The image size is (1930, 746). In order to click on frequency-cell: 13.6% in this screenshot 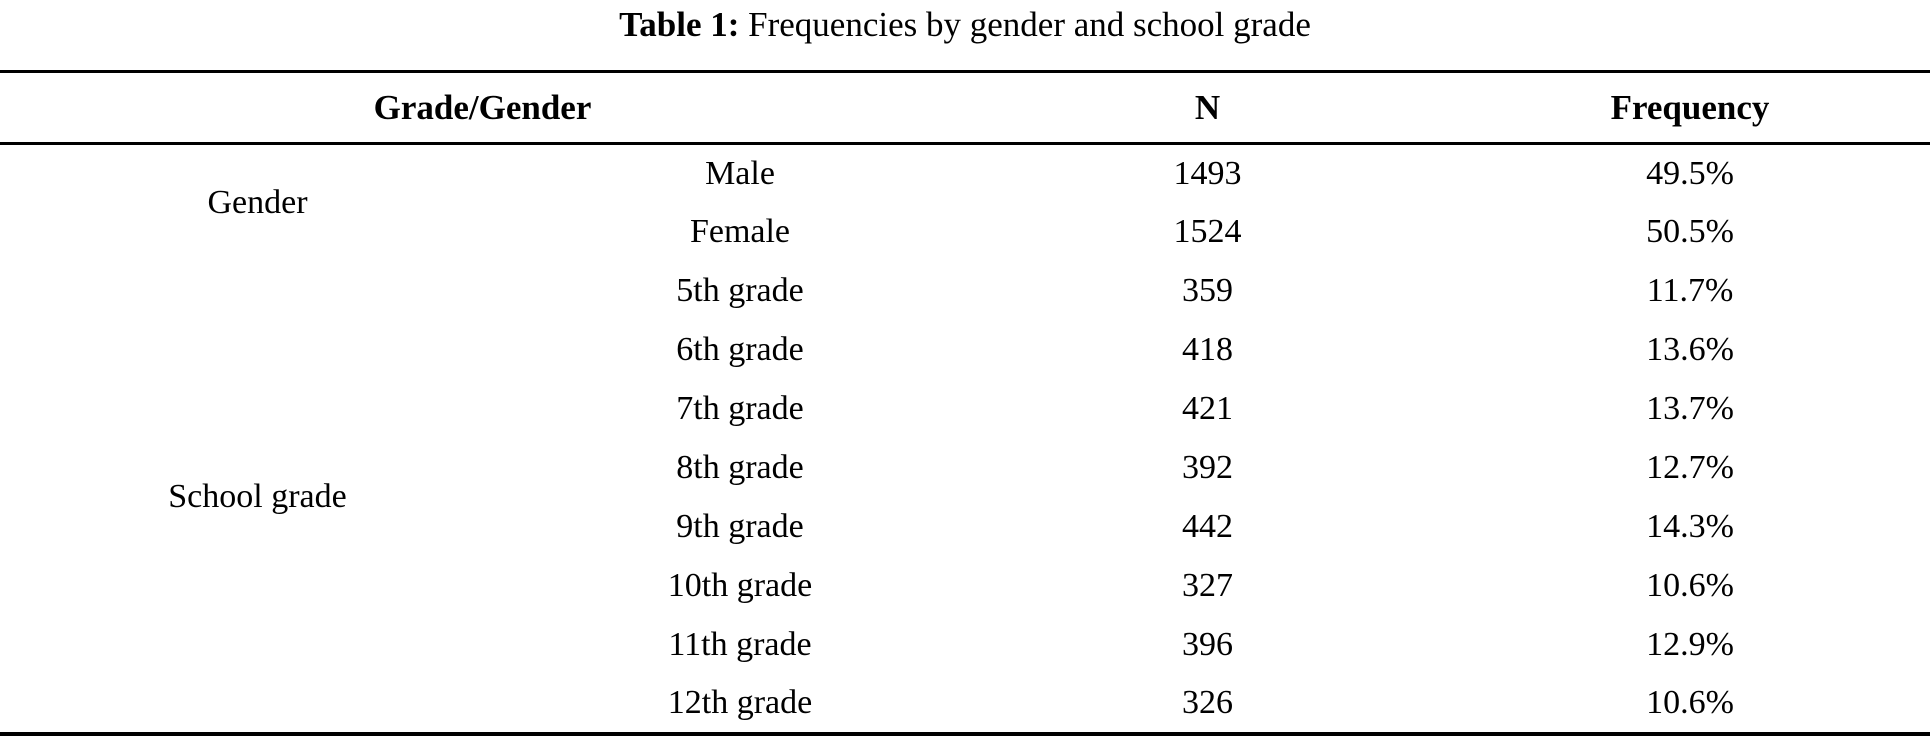, I will do `click(1690, 349)`.